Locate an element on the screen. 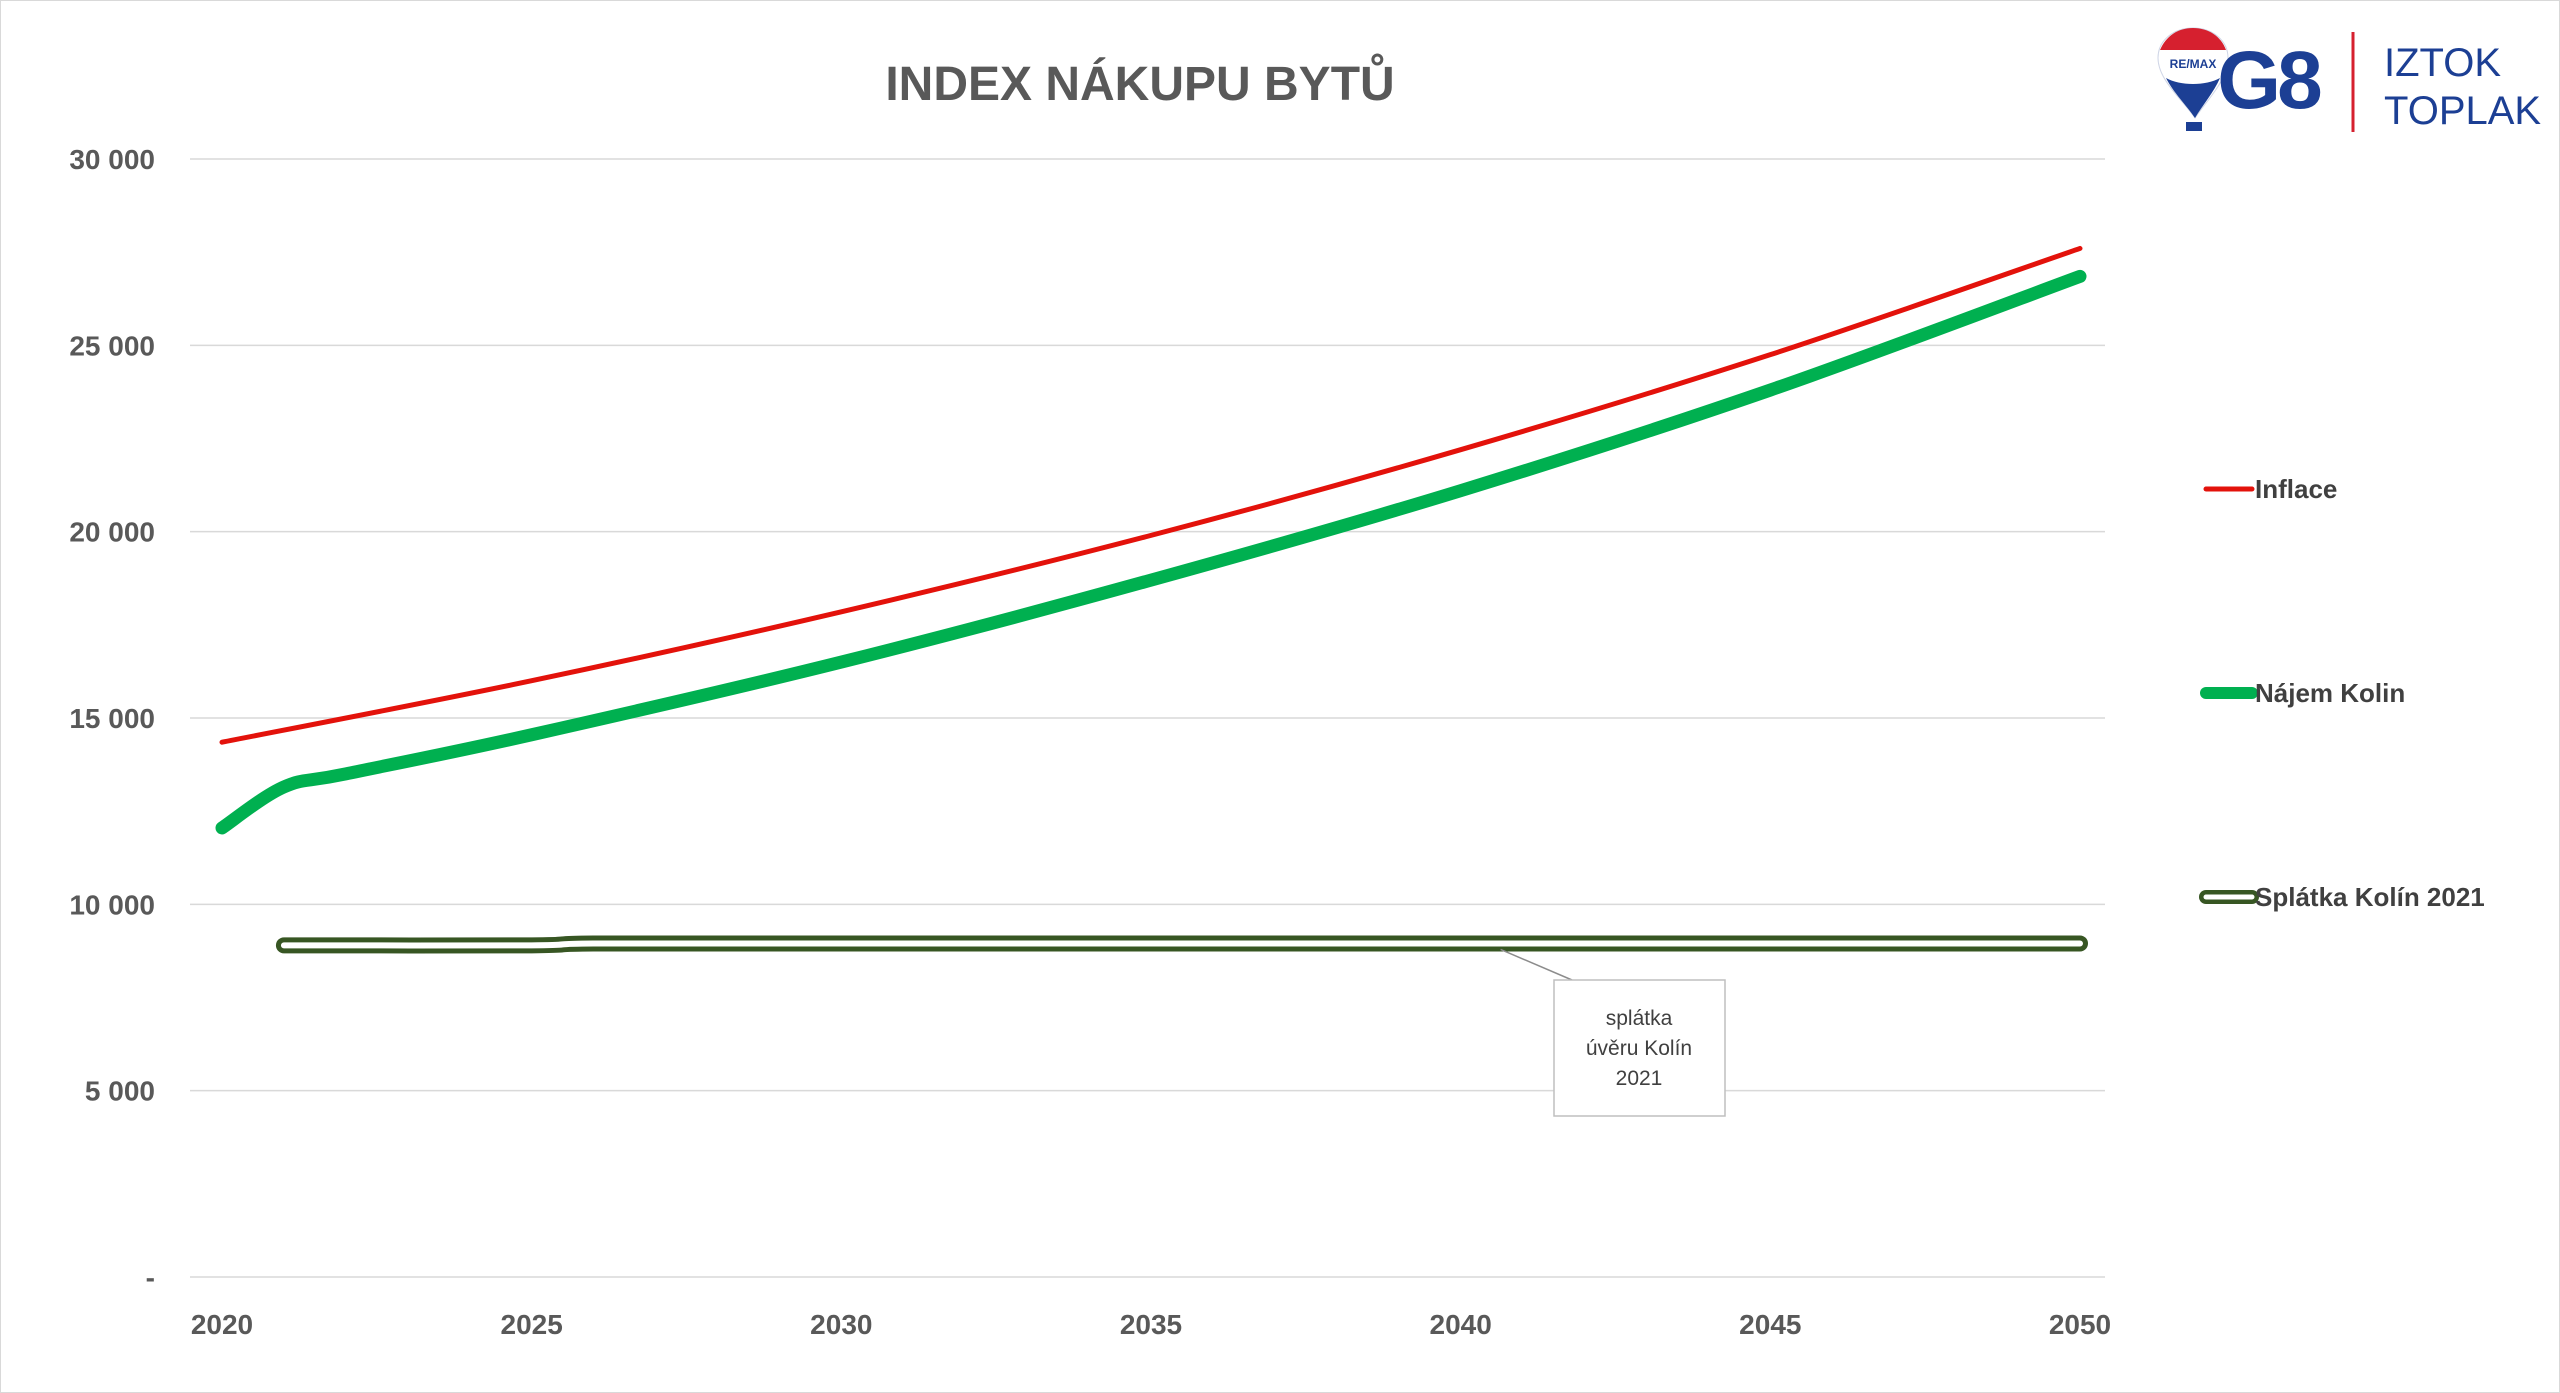  y-tick-label: - is located at coordinates (150, 1277).